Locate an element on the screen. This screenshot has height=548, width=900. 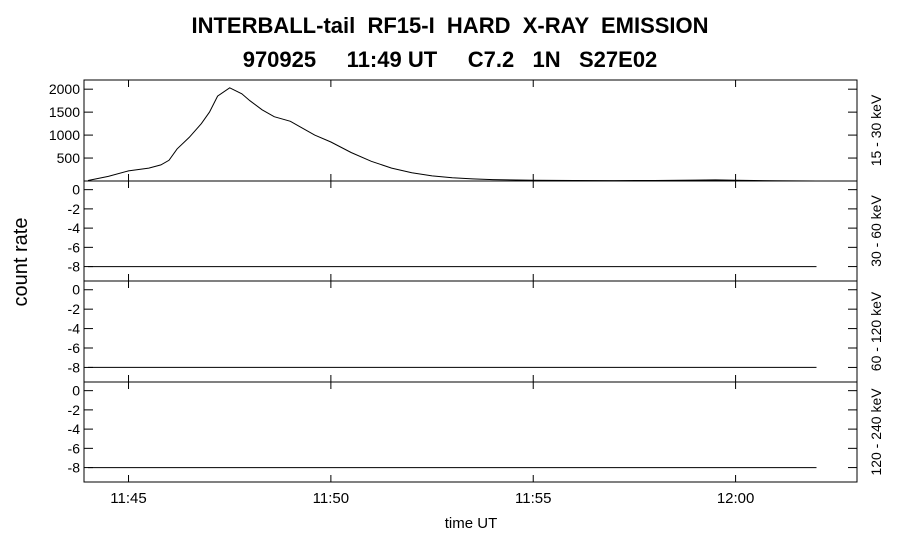
x-tick-label: 12:00 is located at coordinates (736, 498).